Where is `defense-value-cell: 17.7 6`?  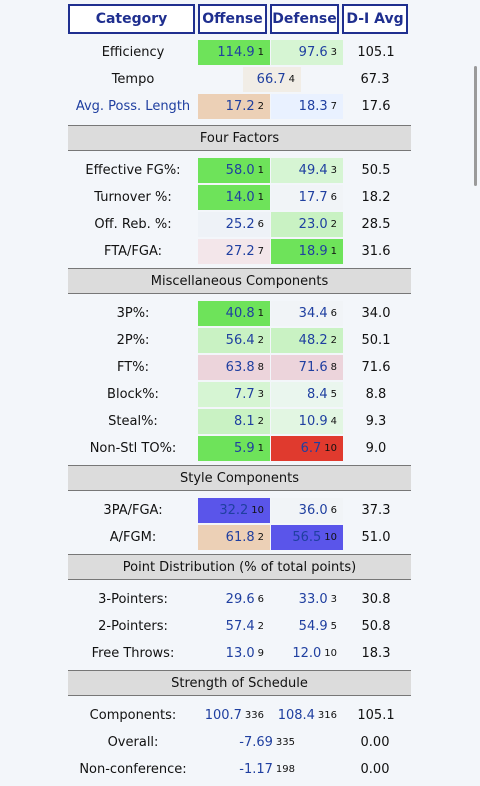
defense-value-cell: 17.7 6 is located at coordinates (307, 197).